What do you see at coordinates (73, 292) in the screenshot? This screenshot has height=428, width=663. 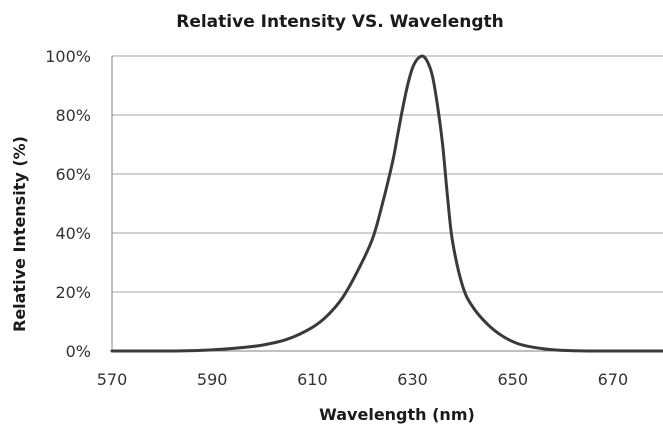 I see `y-tick-label: 20%` at bounding box center [73, 292].